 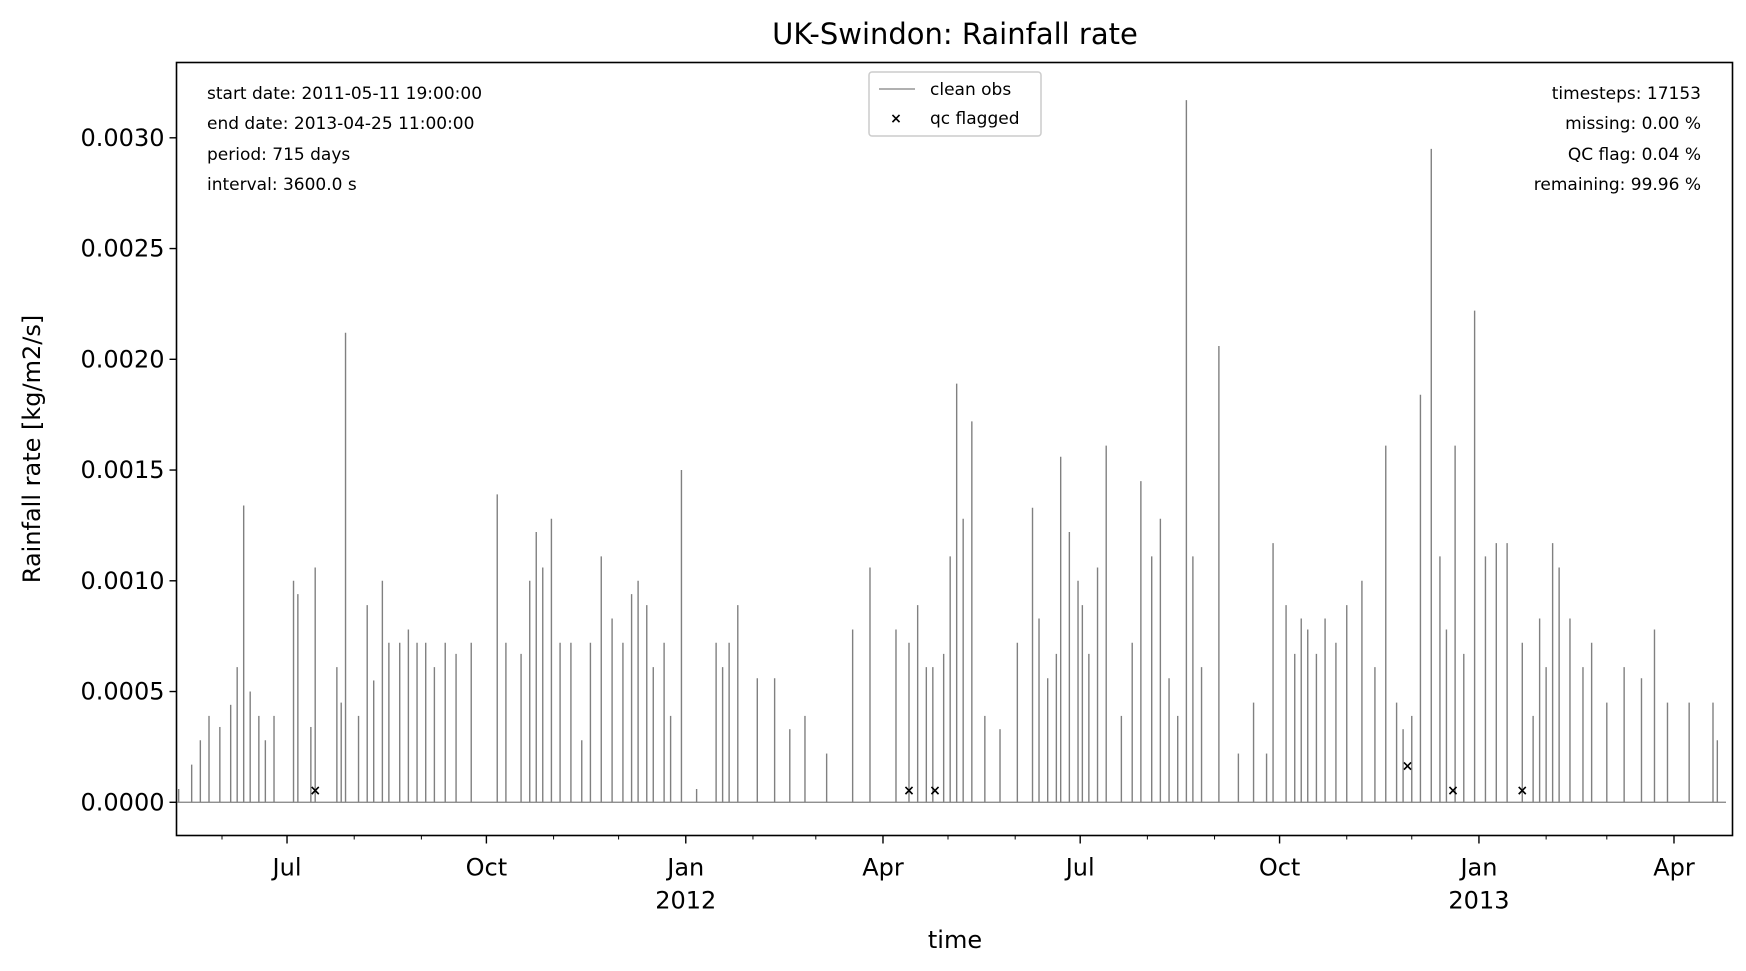 What do you see at coordinates (32, 449) in the screenshot?
I see `y-axis-label: Rainfall rate [kg/m2/s]` at bounding box center [32, 449].